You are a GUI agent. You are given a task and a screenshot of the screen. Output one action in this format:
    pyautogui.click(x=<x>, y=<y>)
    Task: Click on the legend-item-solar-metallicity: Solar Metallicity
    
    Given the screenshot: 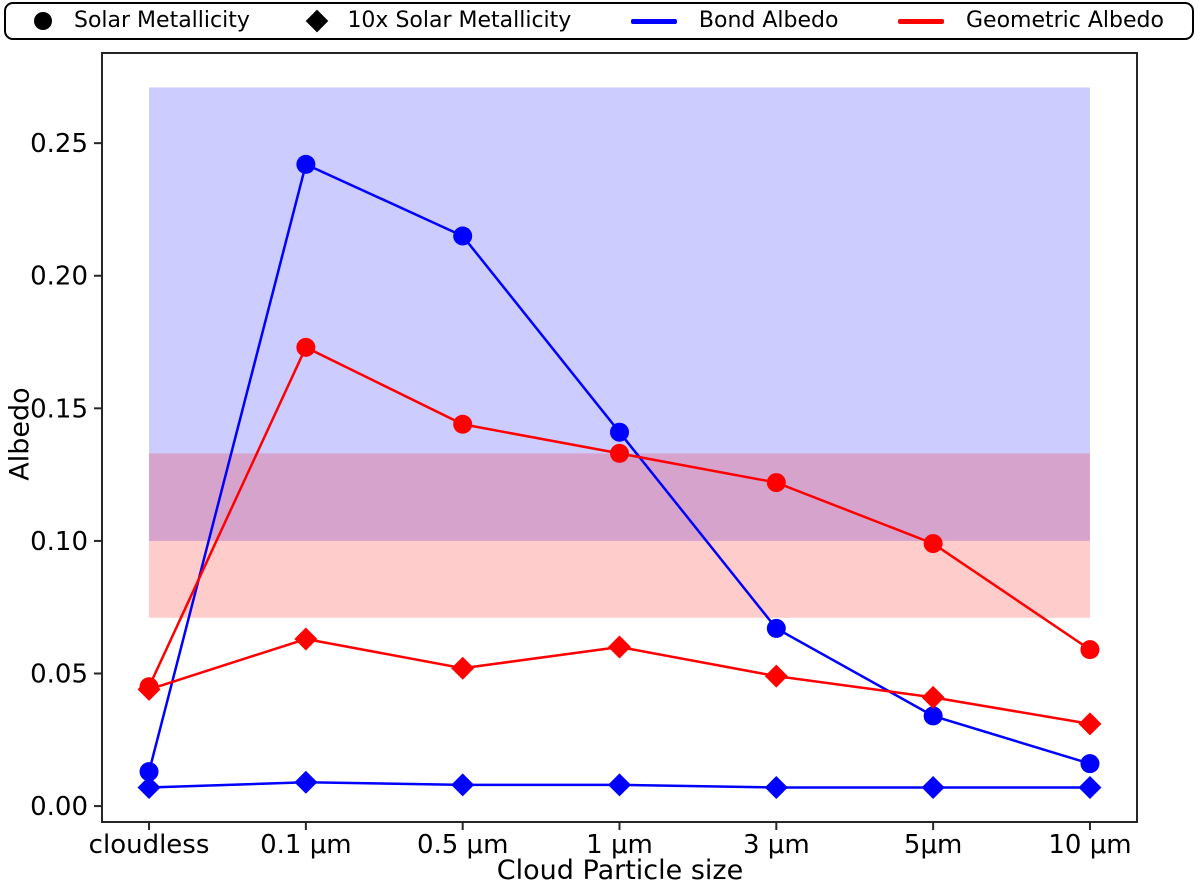 What is the action you would take?
    pyautogui.click(x=142, y=21)
    